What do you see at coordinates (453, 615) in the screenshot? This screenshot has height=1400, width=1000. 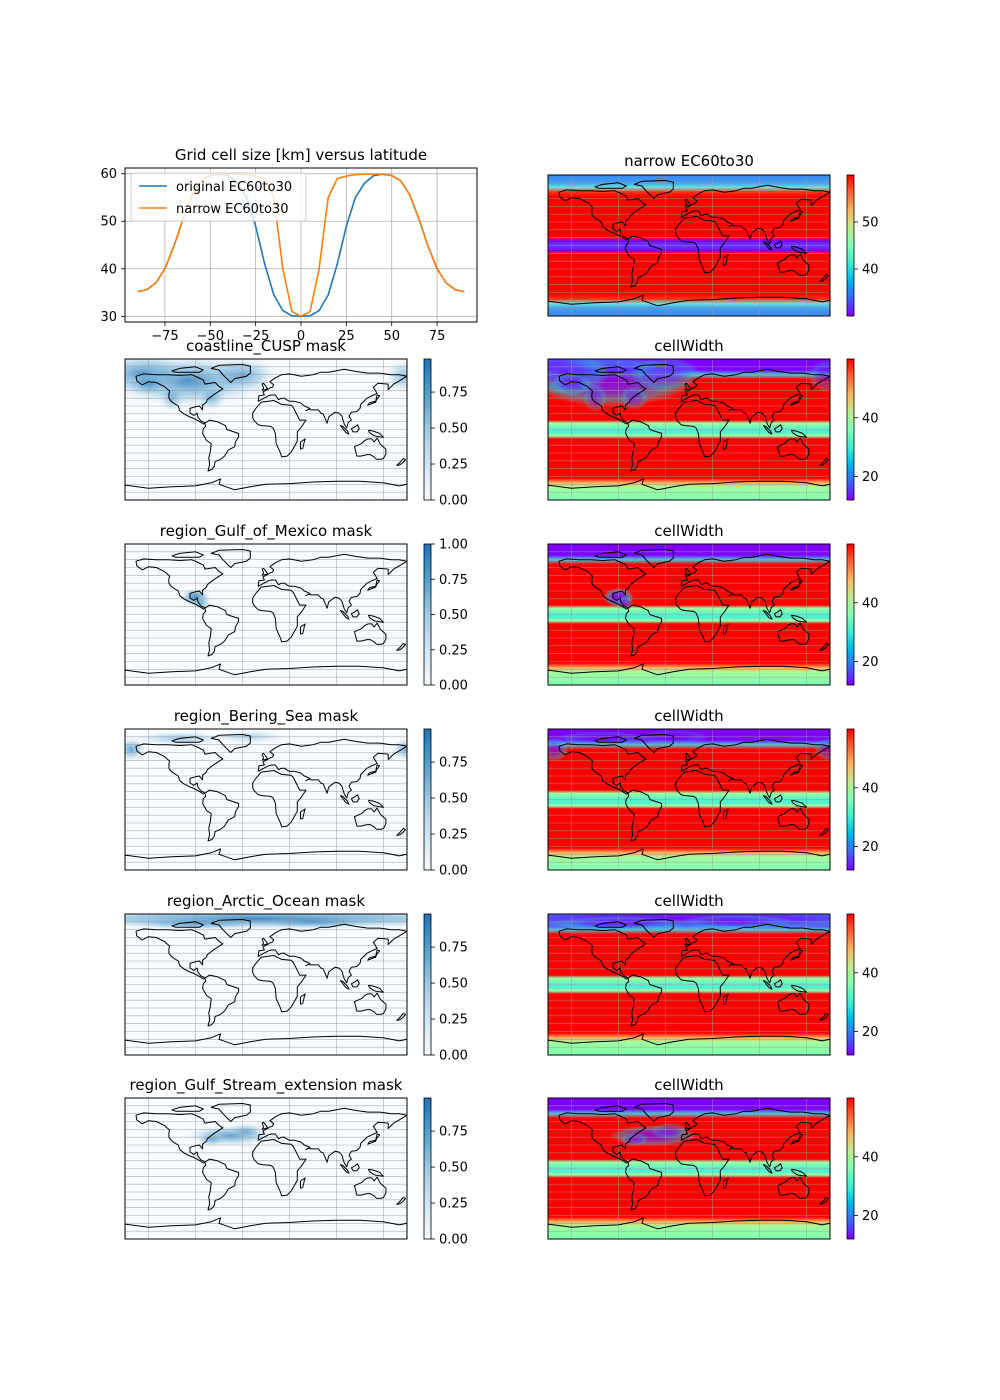 I see `mask-gulf-mexico-cbar-tick-label: 0.50` at bounding box center [453, 615].